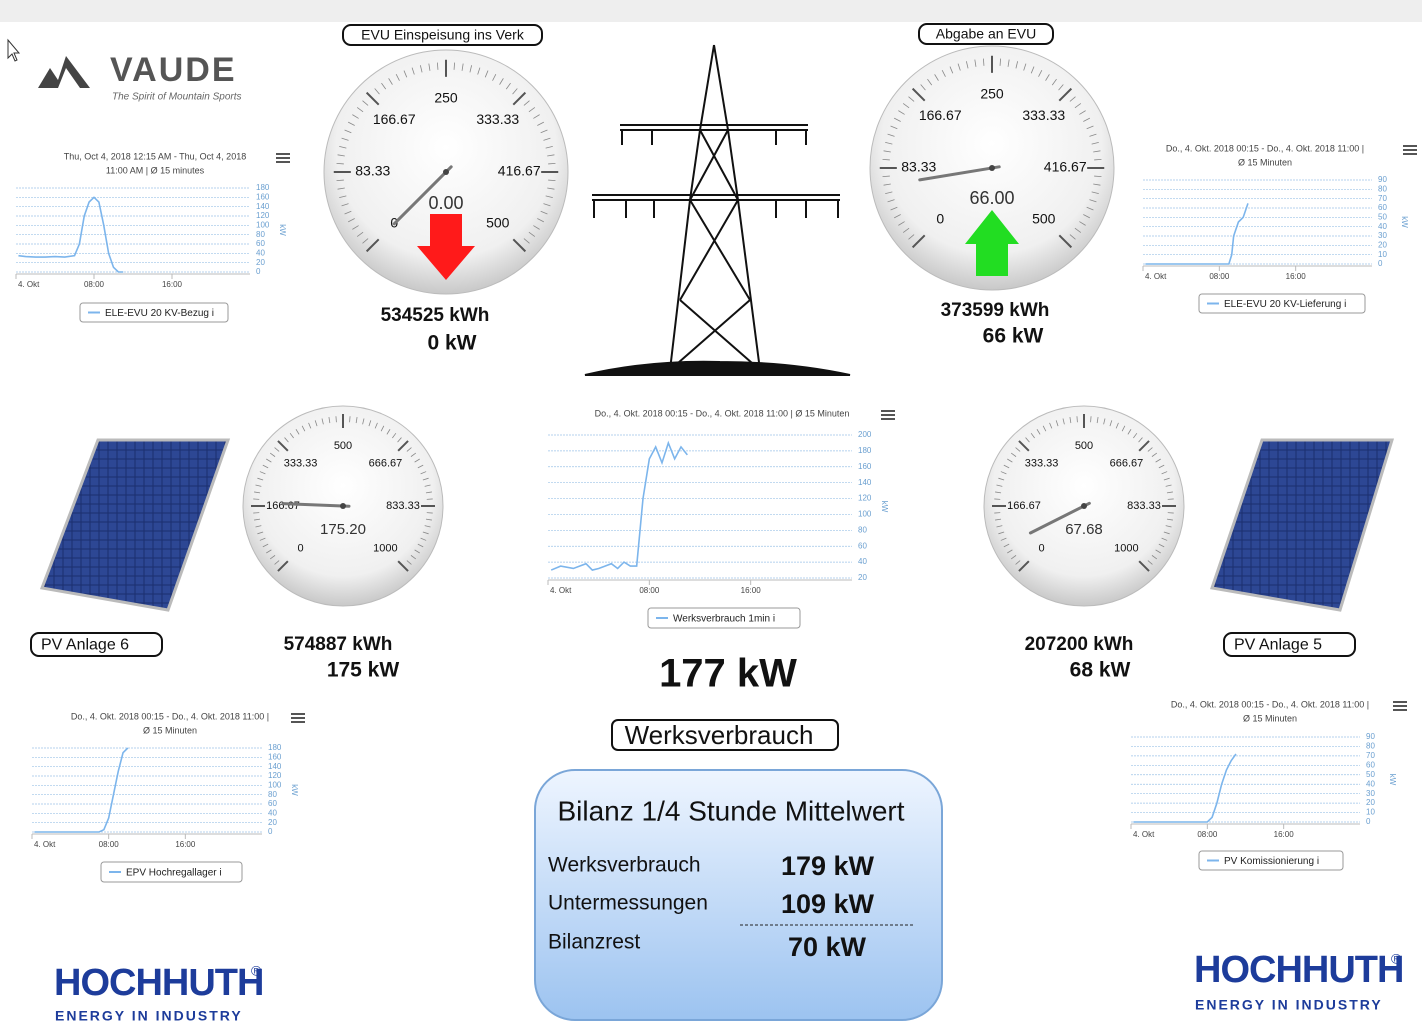  What do you see at coordinates (1289, 1005) in the screenshot?
I see `tagline: ENERGY IN INDUSTRY` at bounding box center [1289, 1005].